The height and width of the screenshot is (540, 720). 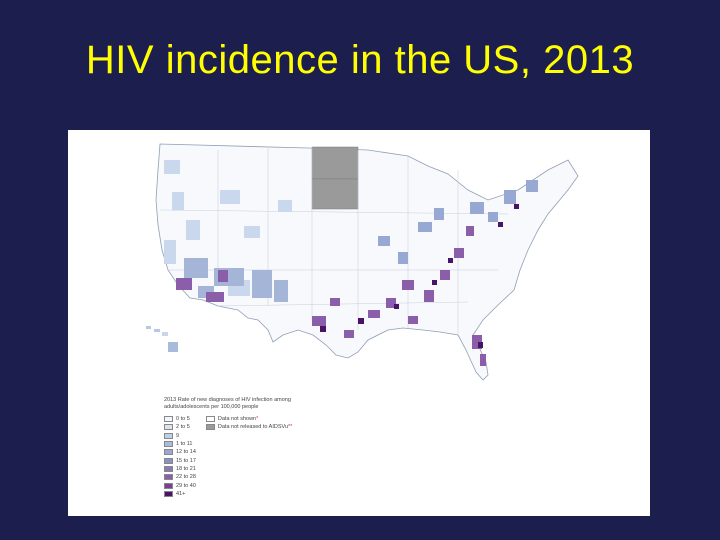 What do you see at coordinates (186, 460) in the screenshot?
I see `legend-label: 15 to 17` at bounding box center [186, 460].